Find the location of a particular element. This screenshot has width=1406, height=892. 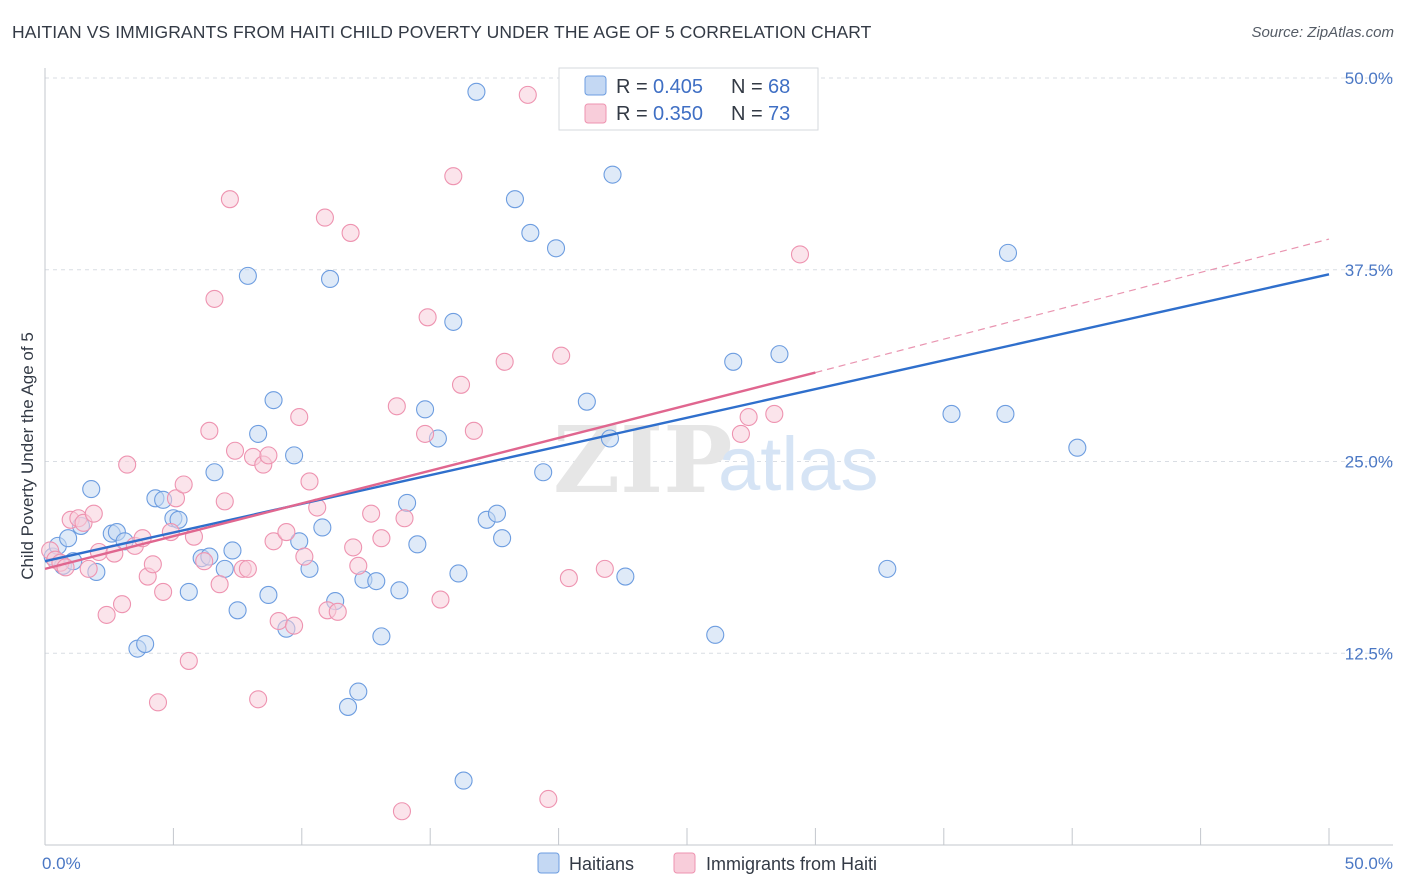

legend-swatch-immigrants is located at coordinates (595, 113).